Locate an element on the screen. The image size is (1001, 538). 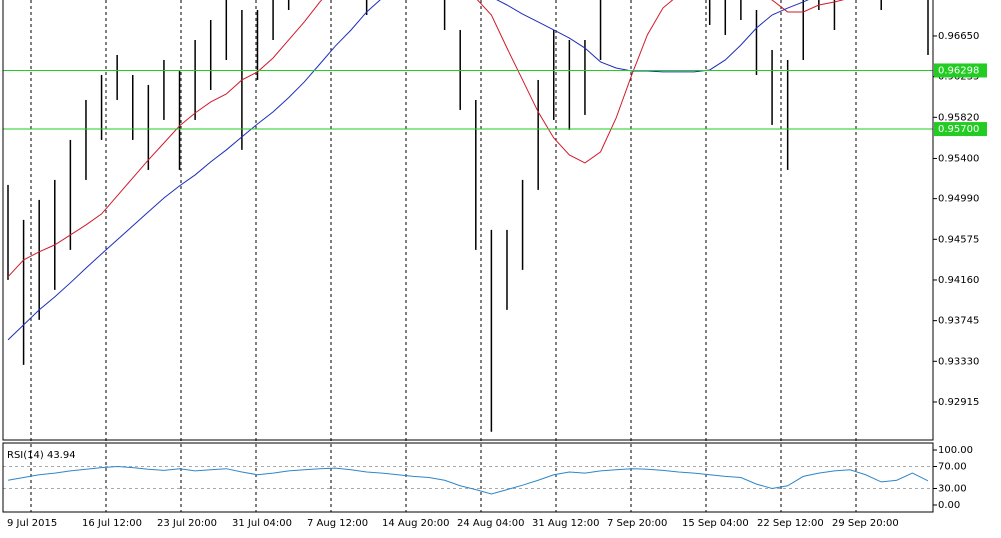
x-tick-label: 16 Jul 12:00 is located at coordinates (112, 523).